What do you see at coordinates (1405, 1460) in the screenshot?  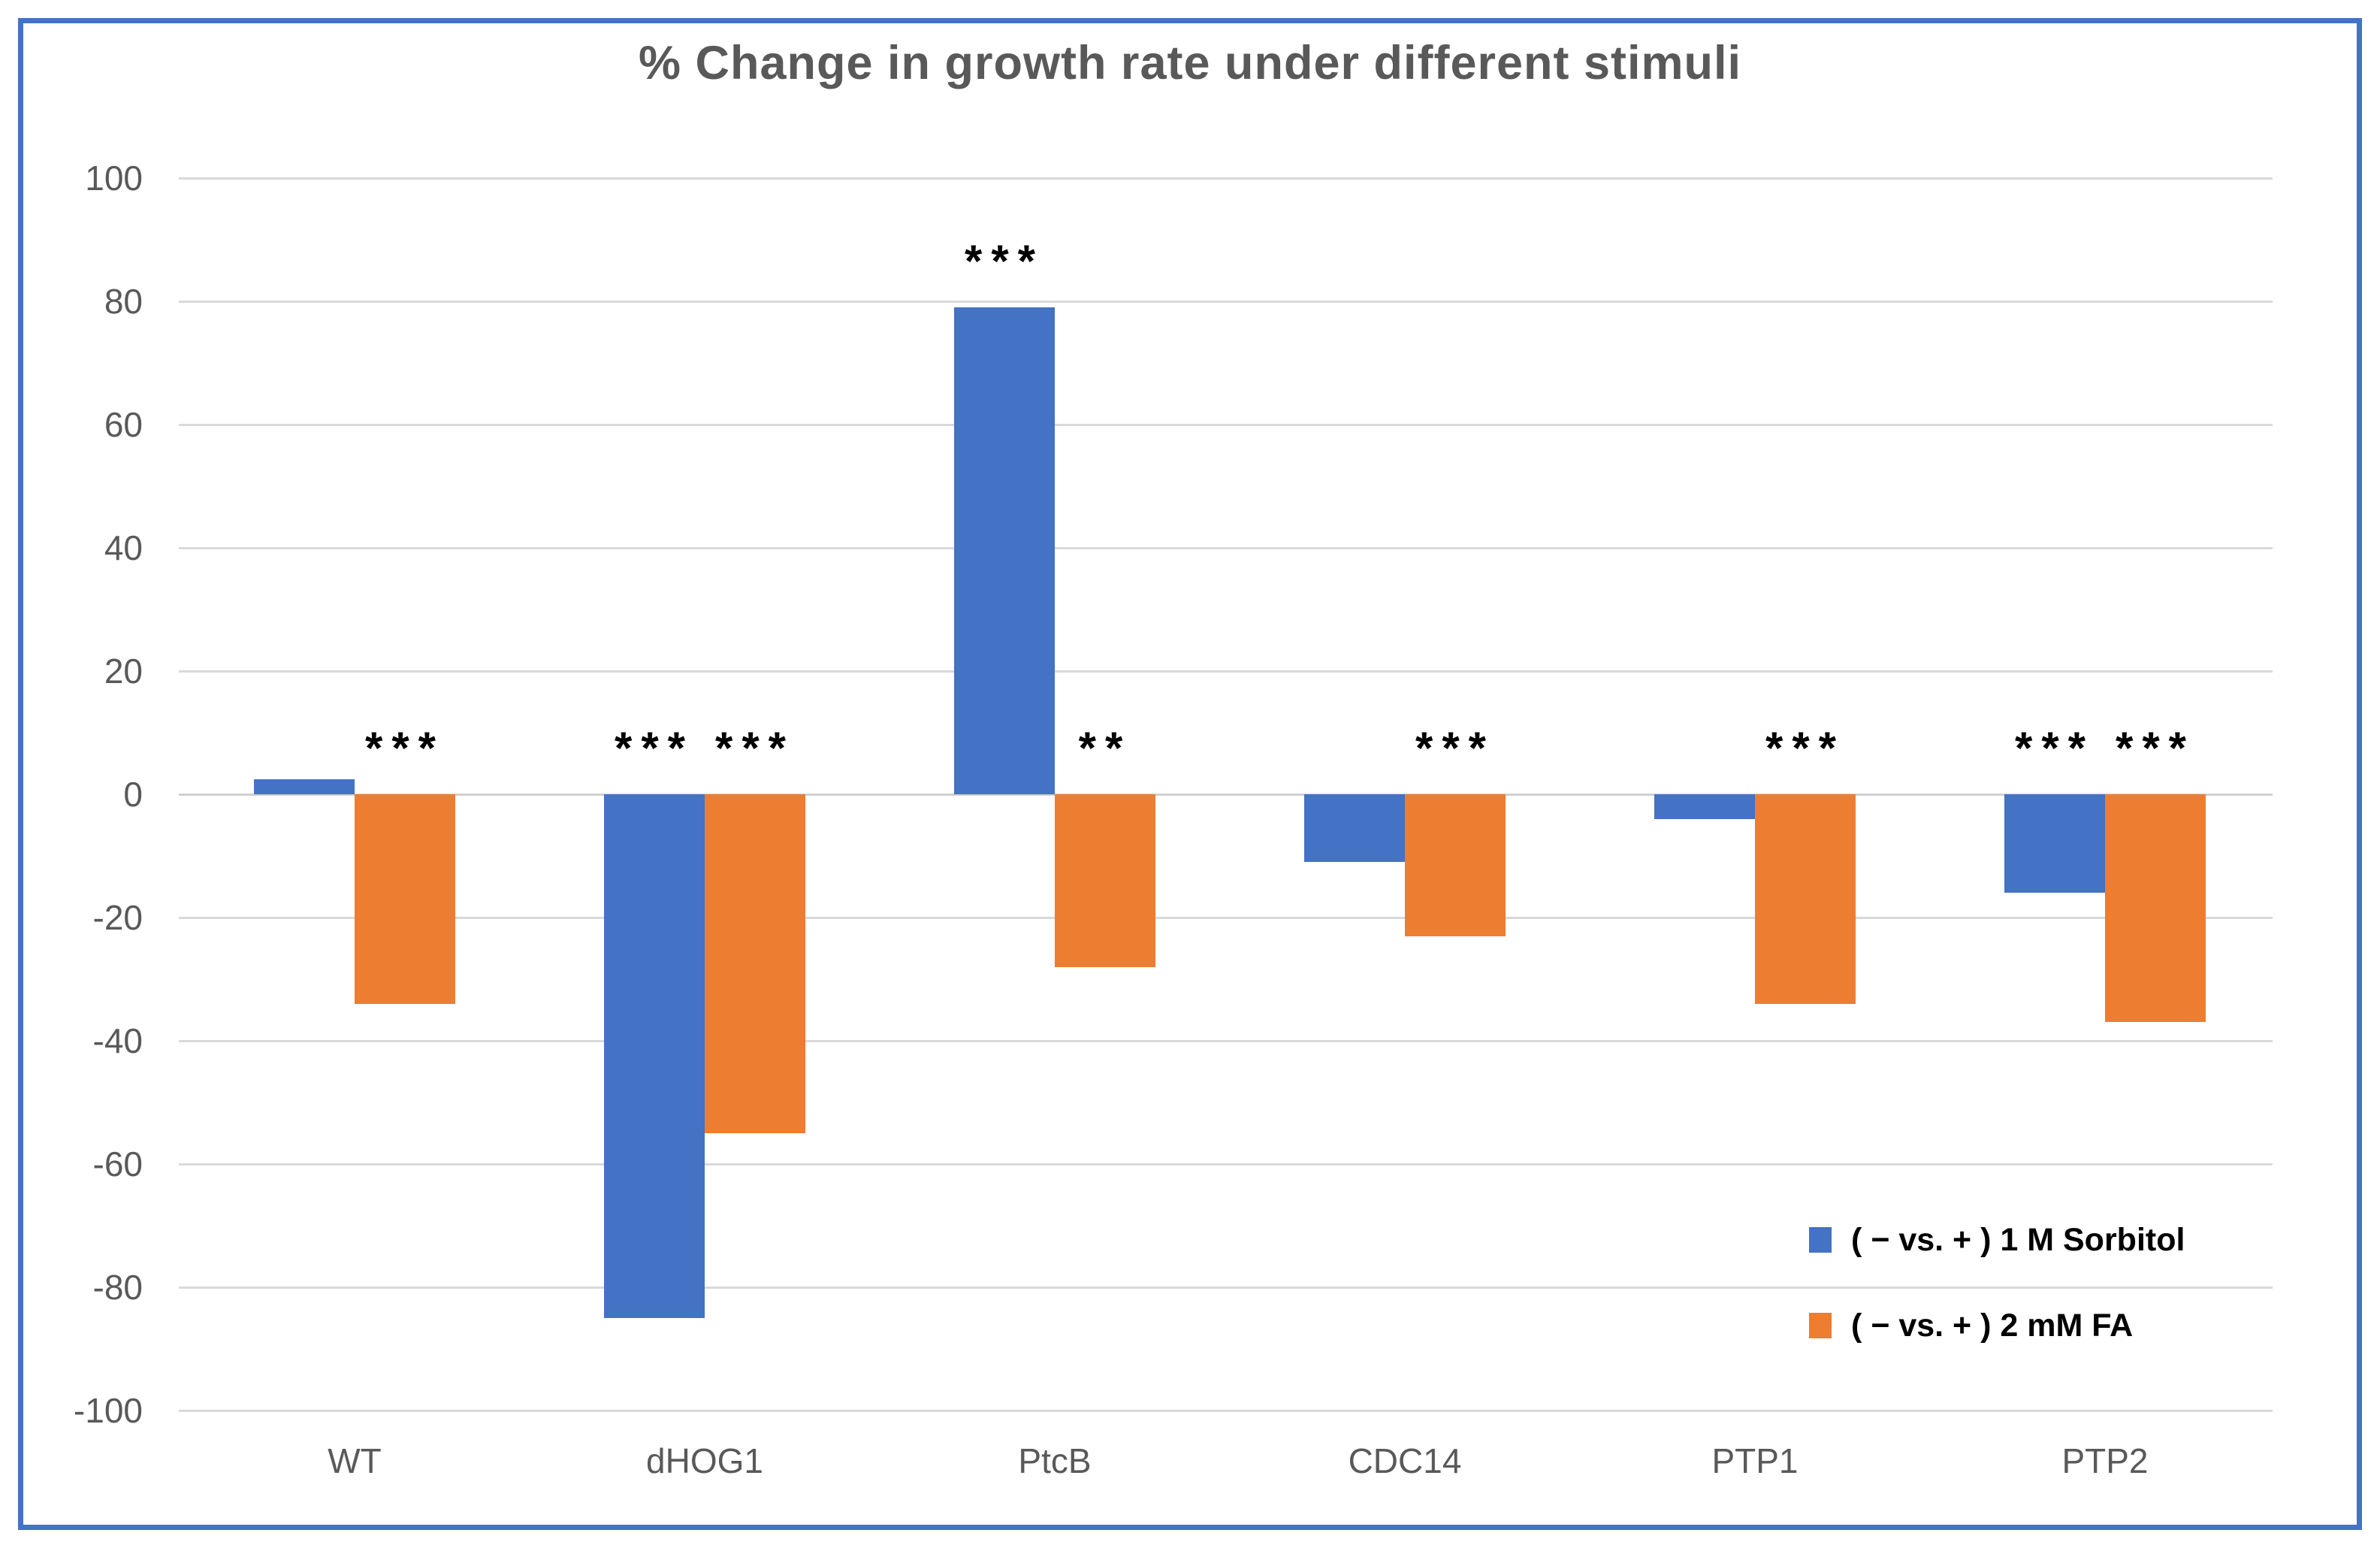 I see `x-axis-category-label: CDC14` at bounding box center [1405, 1460].